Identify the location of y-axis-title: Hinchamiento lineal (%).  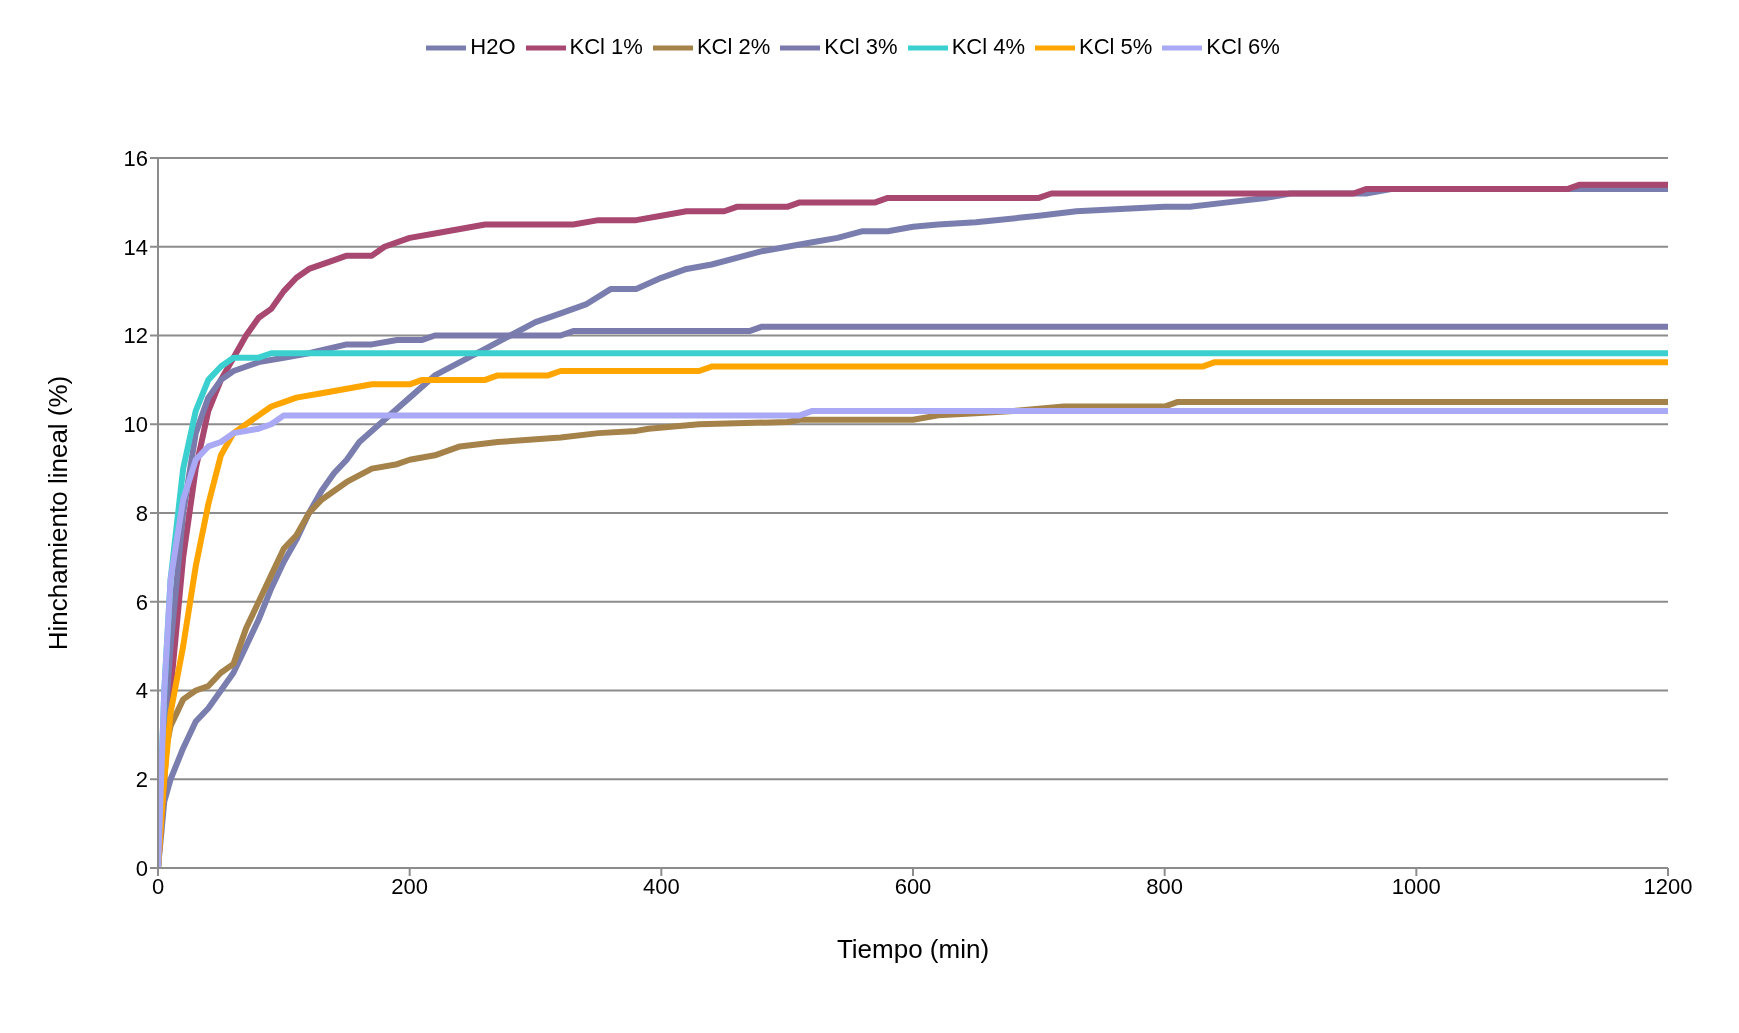
(58, 513).